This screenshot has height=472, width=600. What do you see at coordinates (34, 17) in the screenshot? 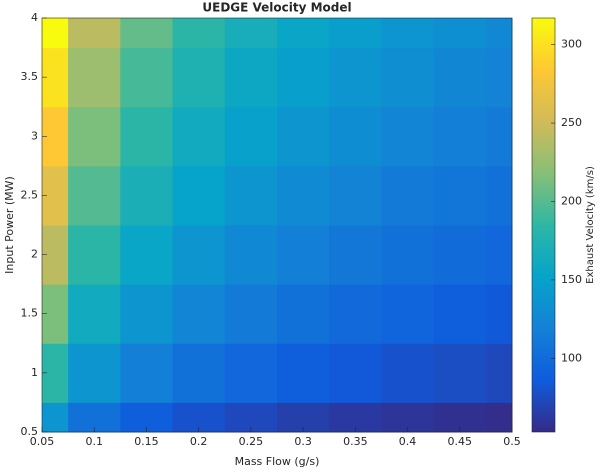
I see `y-tick-label: 4` at bounding box center [34, 17].